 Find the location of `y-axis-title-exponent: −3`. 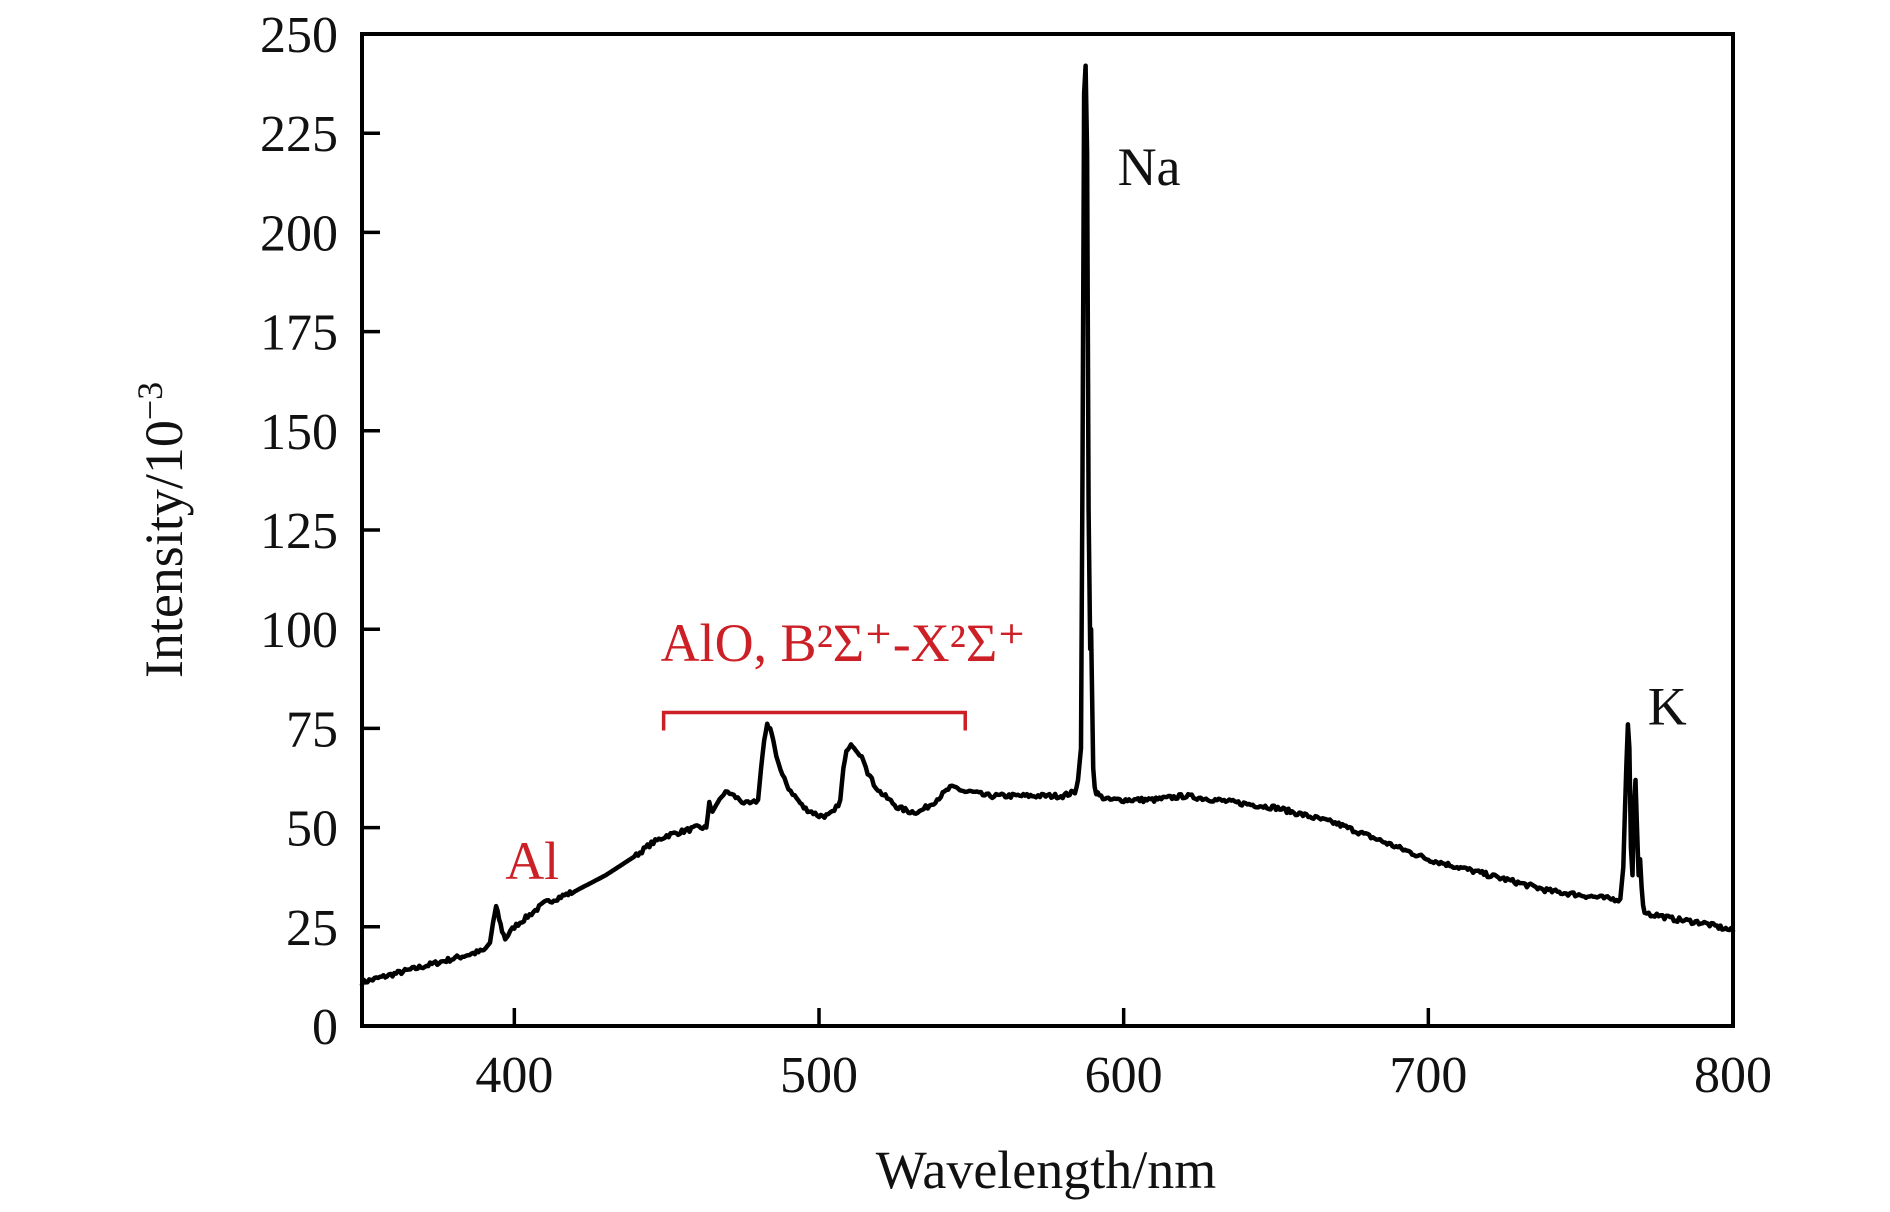

y-axis-title-exponent: −3 is located at coordinates (150, 401).